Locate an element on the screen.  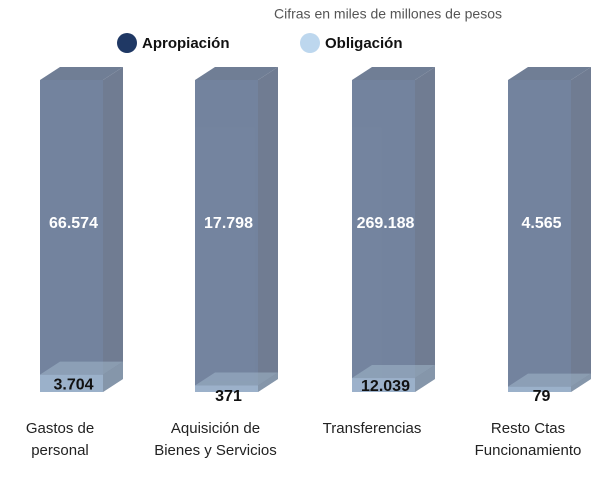
x-tick-label: Aquisición de Bienes y Servicios is located at coordinates (215, 439).